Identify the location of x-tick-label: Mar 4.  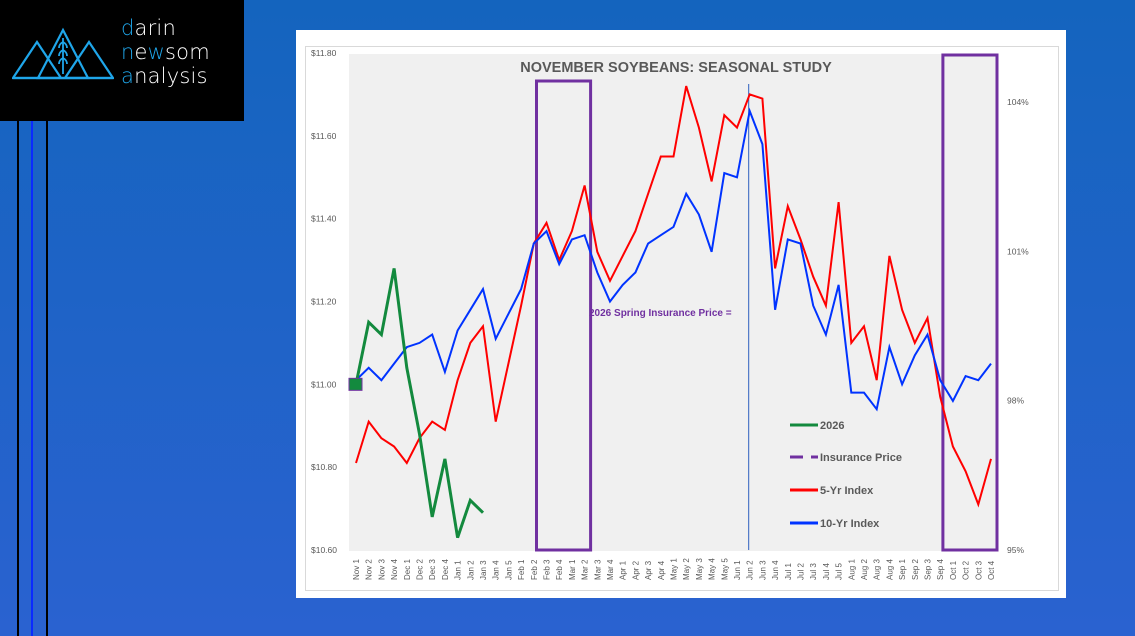
(610, 569).